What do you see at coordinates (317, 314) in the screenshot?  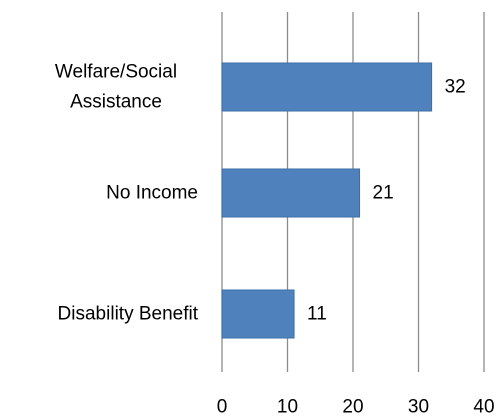 I see `value-label-3: 11` at bounding box center [317, 314].